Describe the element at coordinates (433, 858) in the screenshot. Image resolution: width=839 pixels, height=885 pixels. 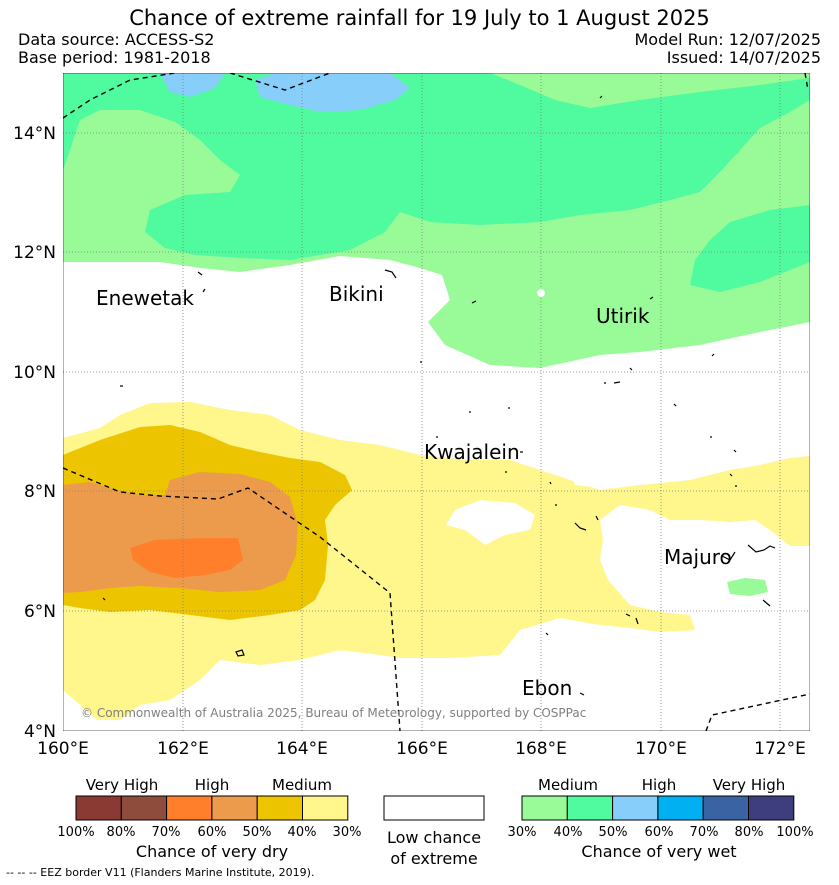
I see `legend-low-line2: of extreme` at that location.